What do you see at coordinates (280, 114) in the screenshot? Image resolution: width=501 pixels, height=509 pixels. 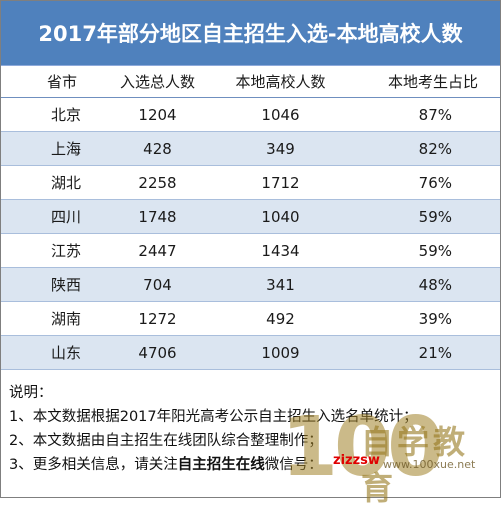 I see `cell-local: 1046` at bounding box center [280, 114].